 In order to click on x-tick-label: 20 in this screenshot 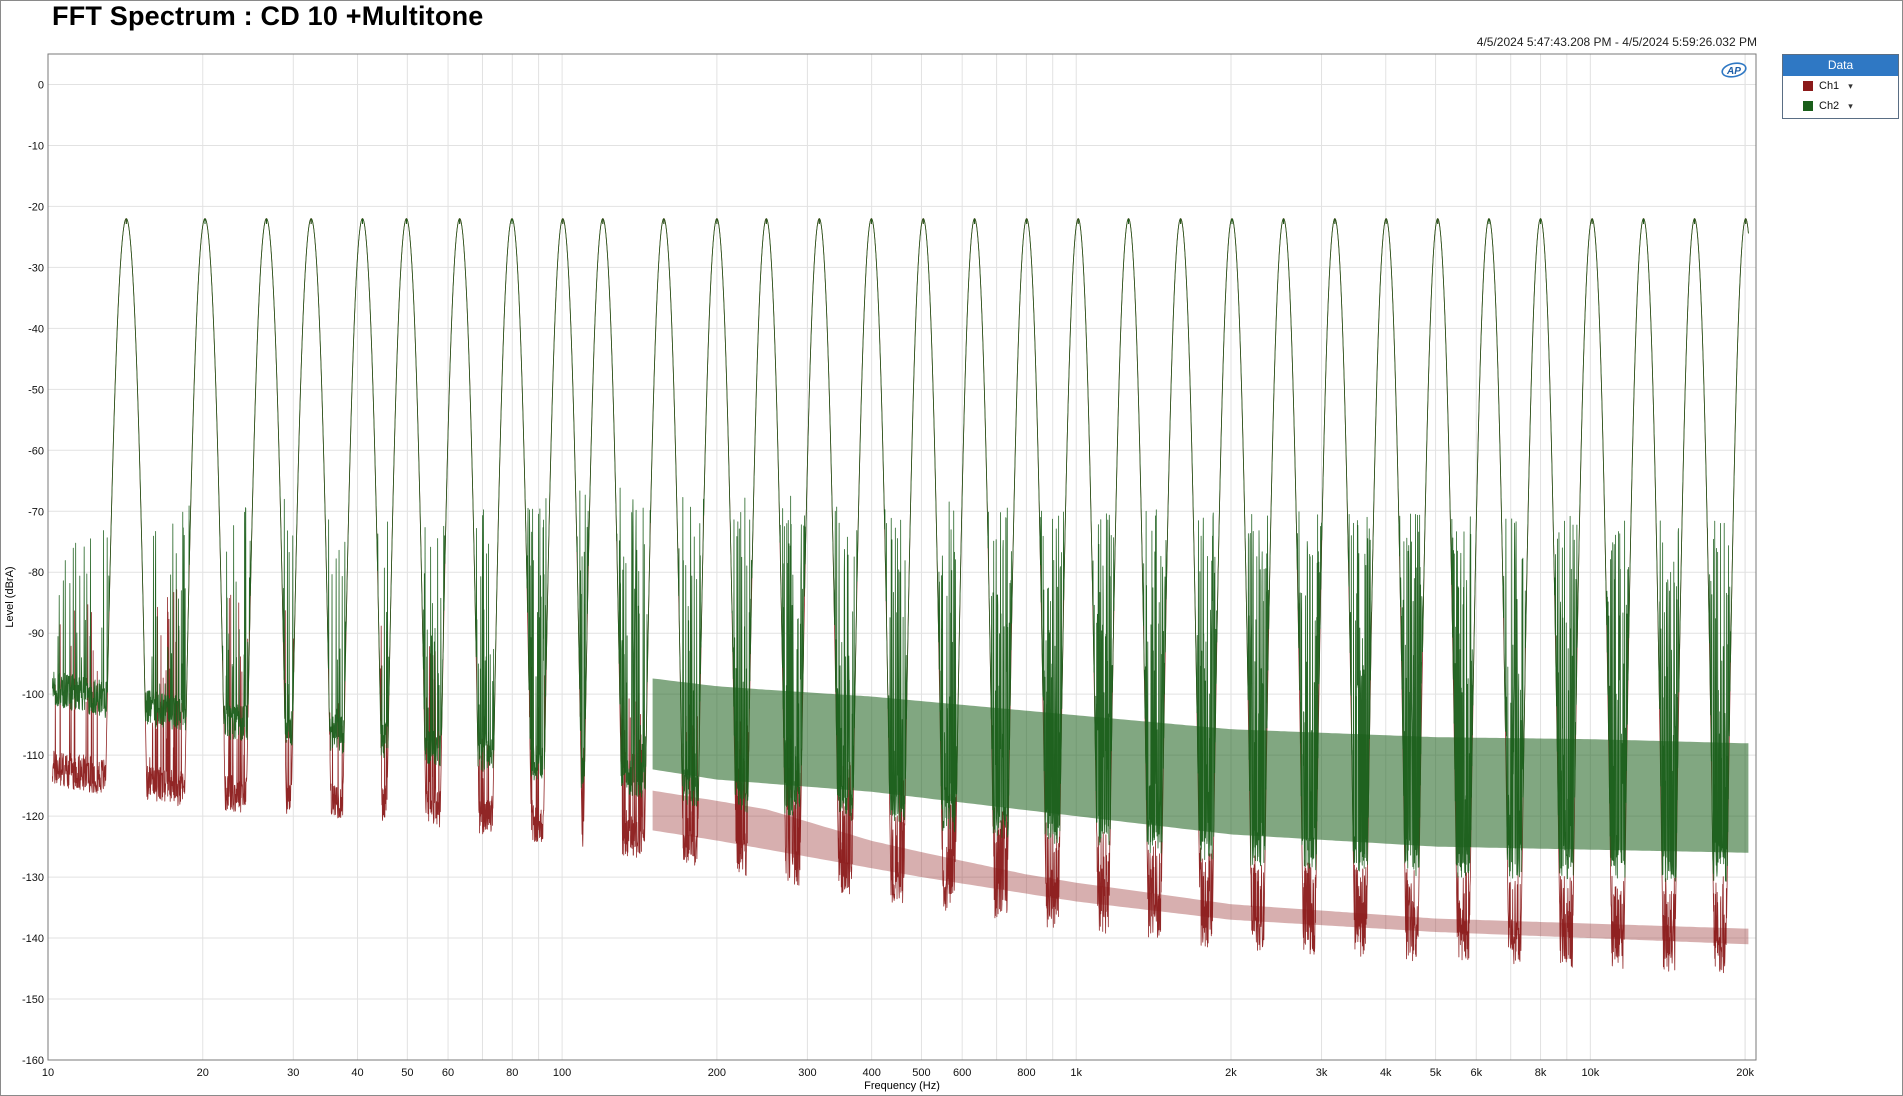, I will do `click(203, 1073)`.